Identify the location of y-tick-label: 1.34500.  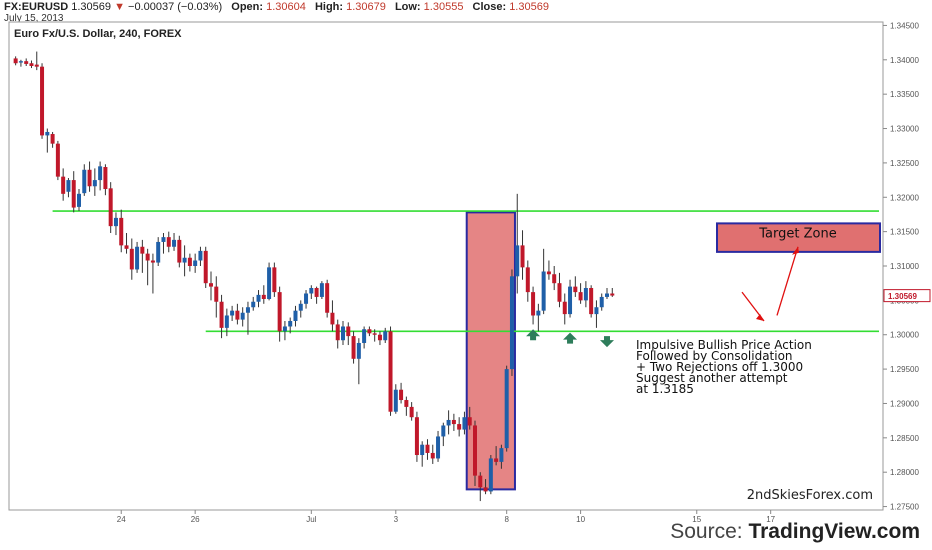
(904, 25).